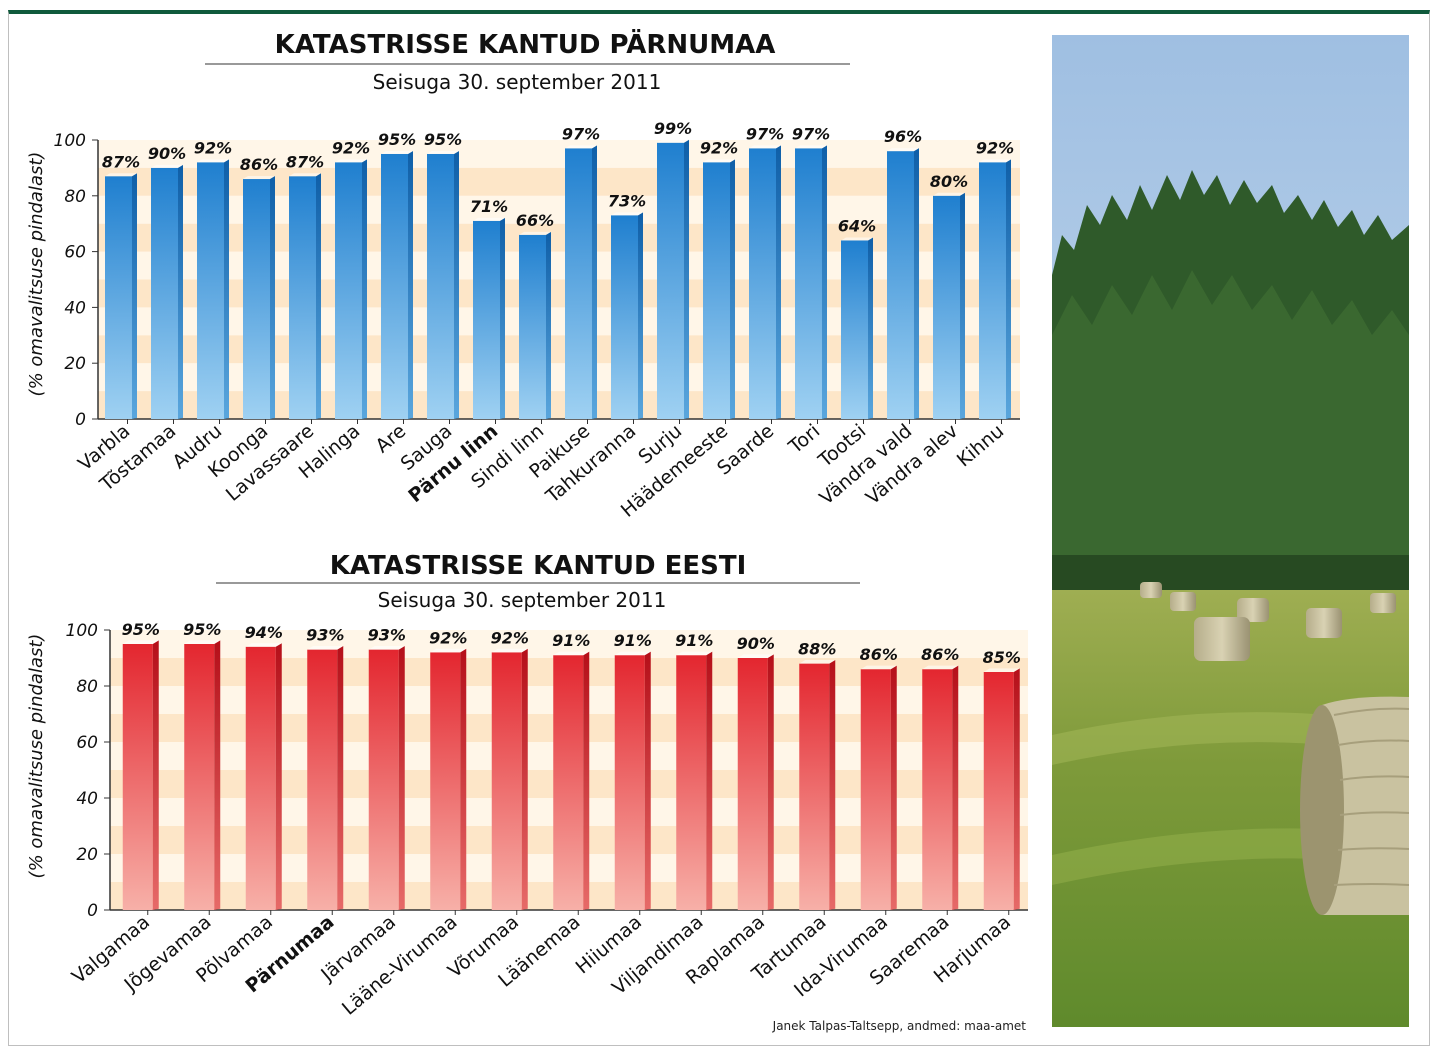  Describe the element at coordinates (517, 82) in the screenshot. I see `chart1-subtitle: Seisuga 30. september 2011` at that location.